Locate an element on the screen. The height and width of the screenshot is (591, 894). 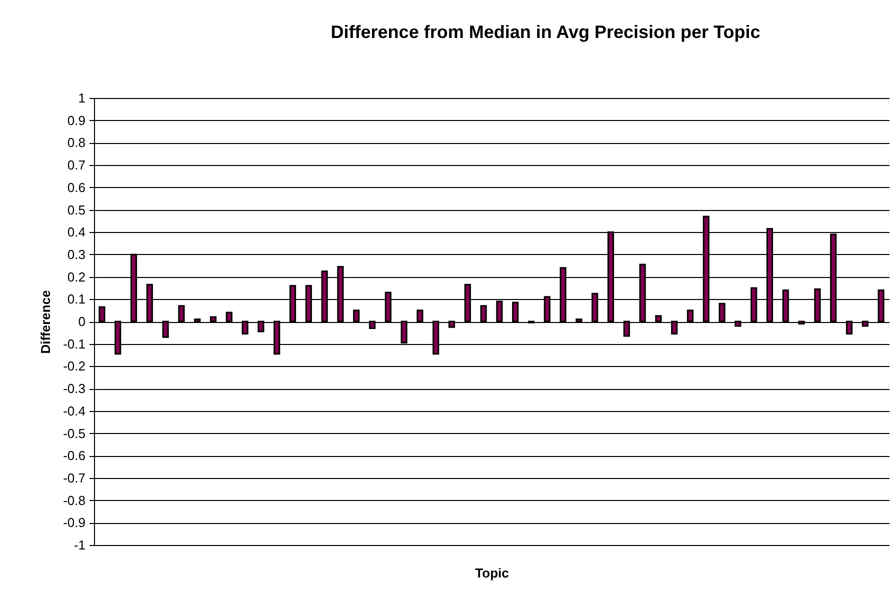
y-tick-label: 0.9 is located at coordinates (76, 120).